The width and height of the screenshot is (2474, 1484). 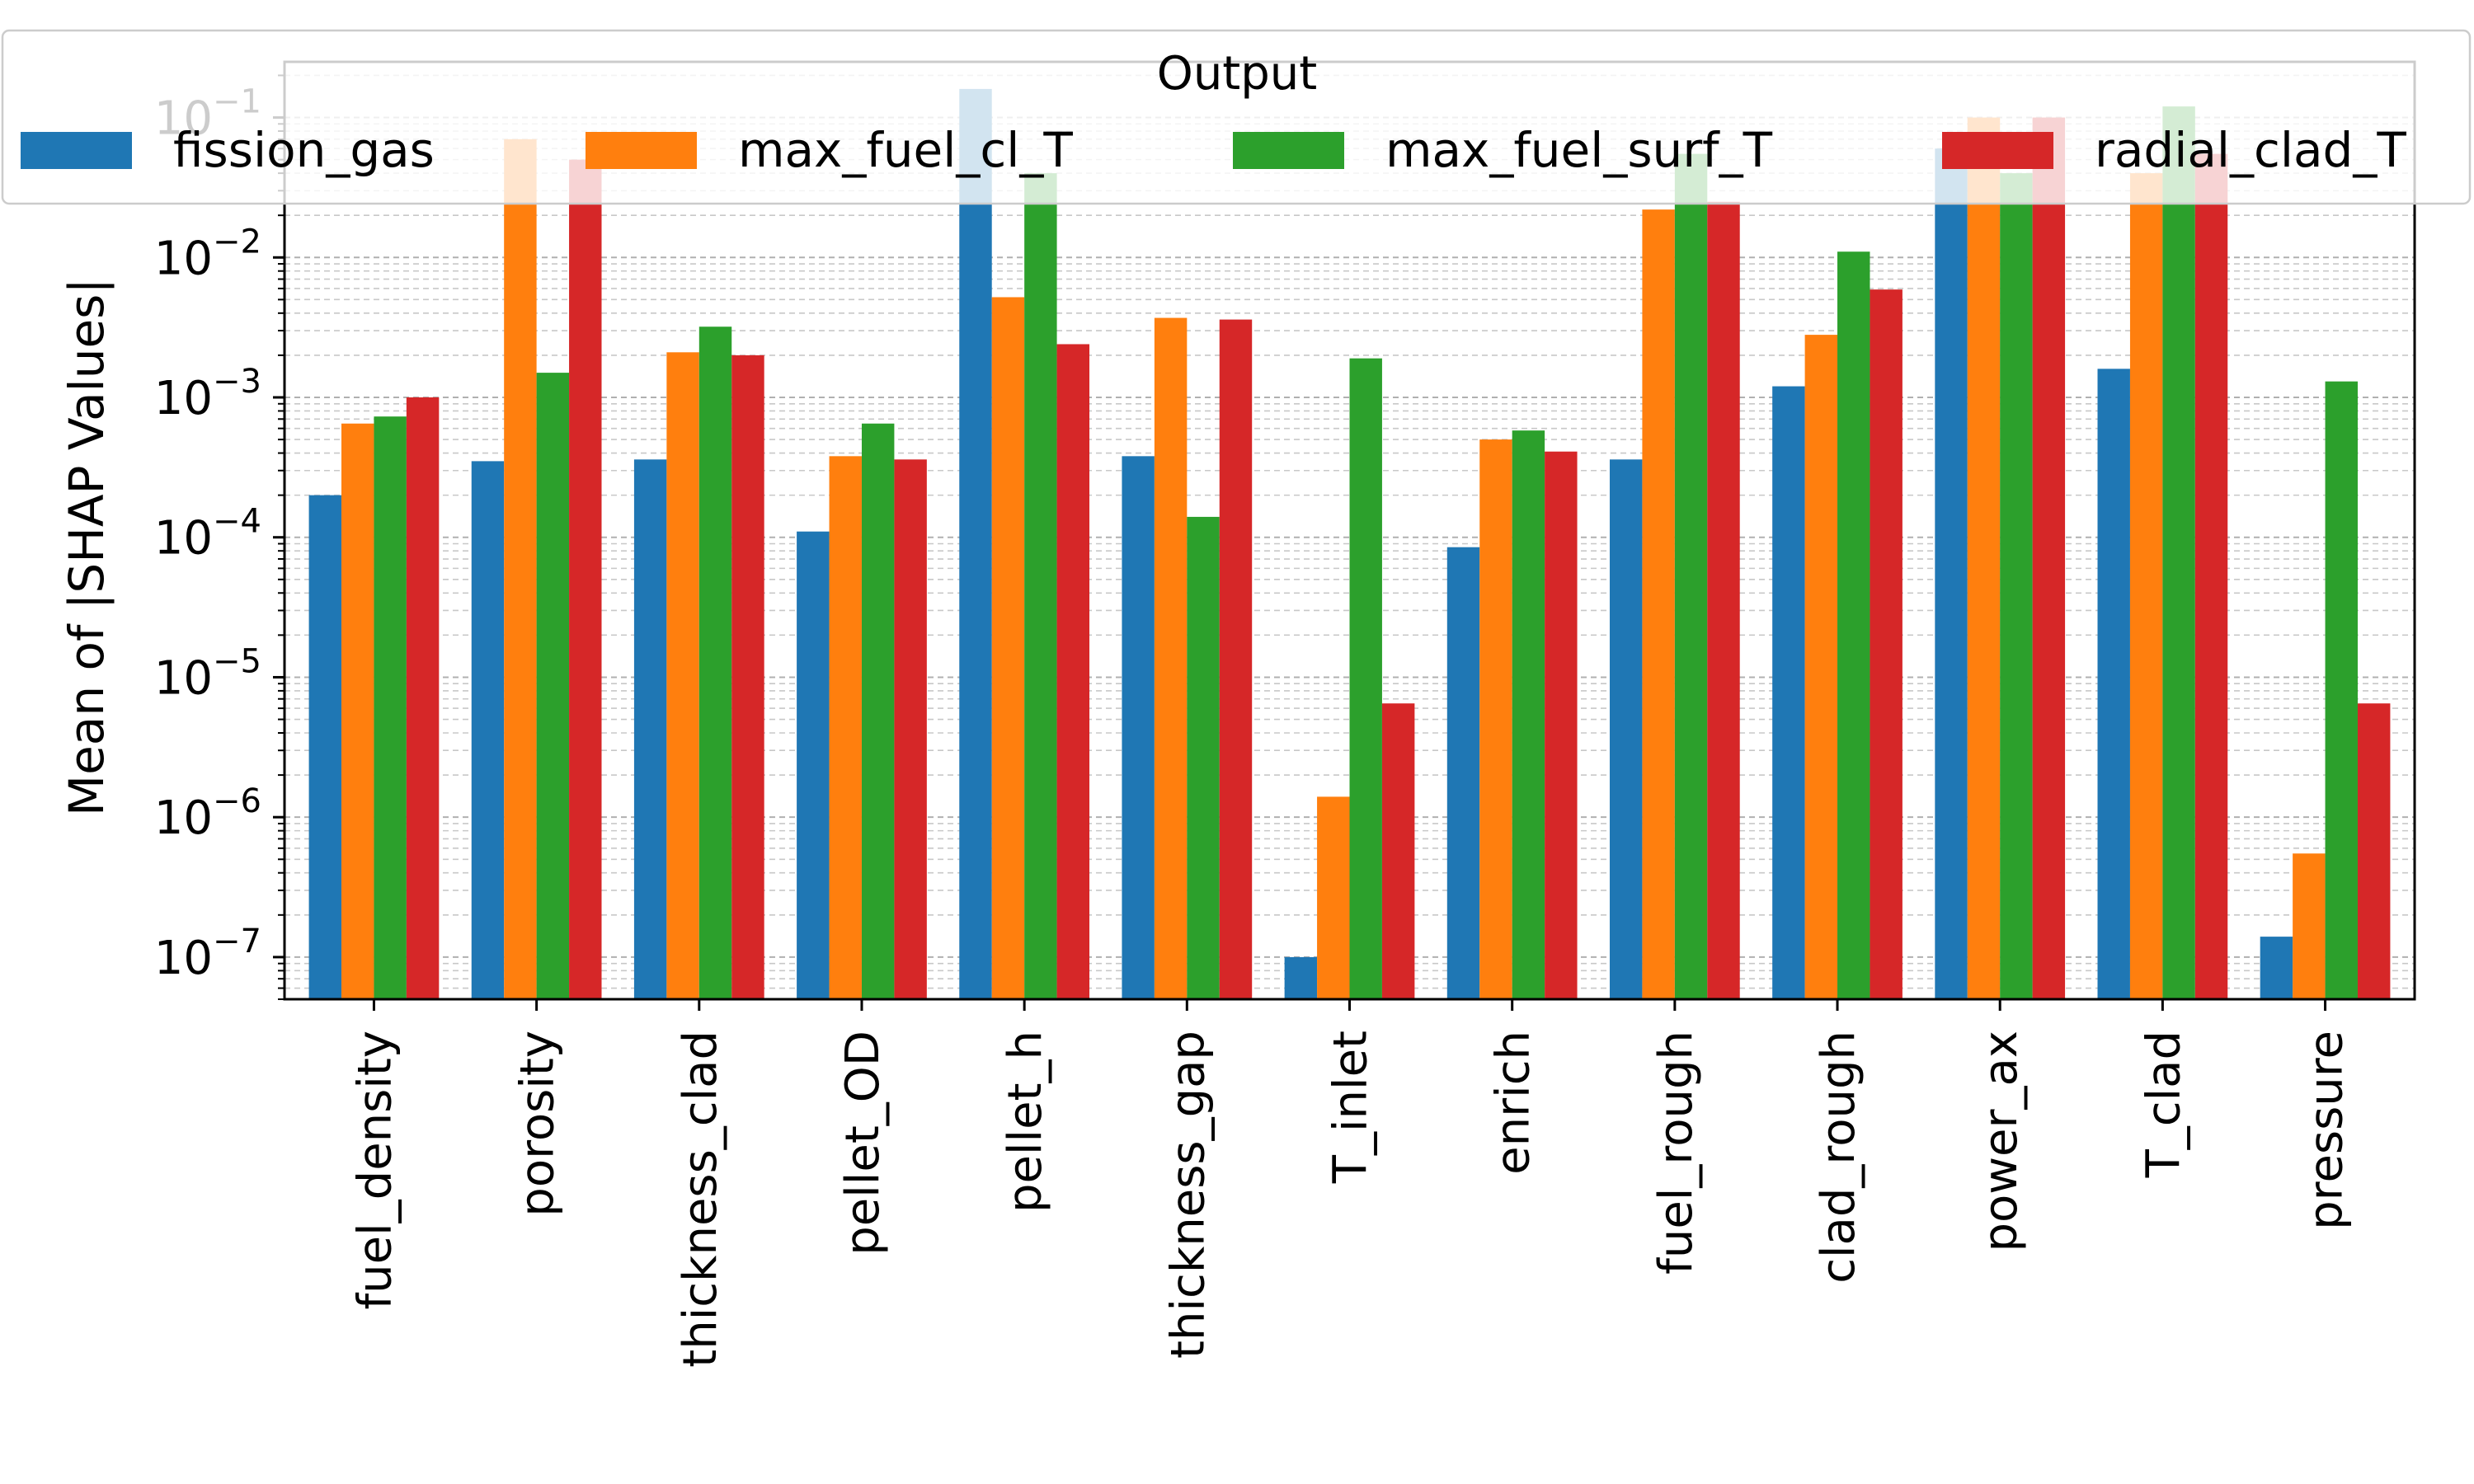 What do you see at coordinates (585, 579) in the screenshot?
I see `bar-radial_clad_T-porosity` at bounding box center [585, 579].